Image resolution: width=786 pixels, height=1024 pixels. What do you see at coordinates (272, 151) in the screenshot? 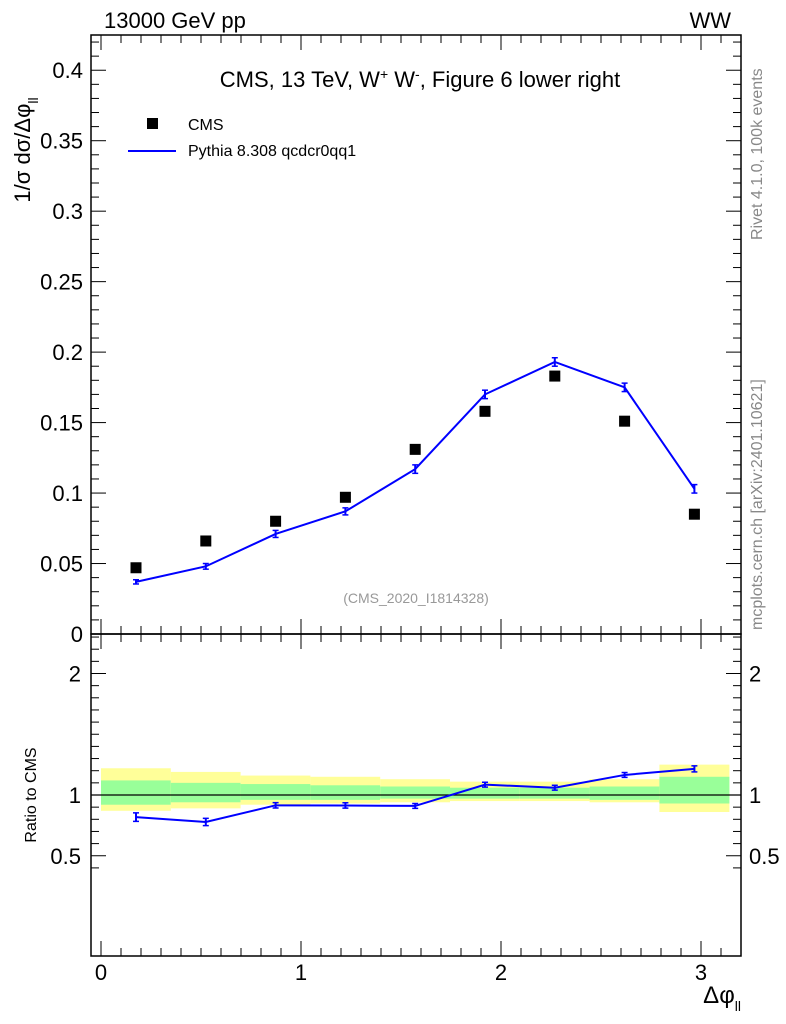
I see `legend-pythia-label: Pythia 8.308 qcdcr0qq1` at bounding box center [272, 151].